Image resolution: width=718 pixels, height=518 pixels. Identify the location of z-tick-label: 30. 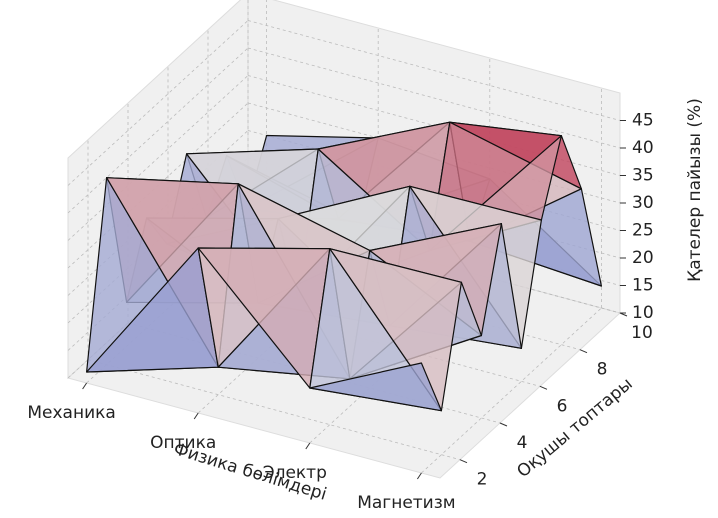
(643, 203).